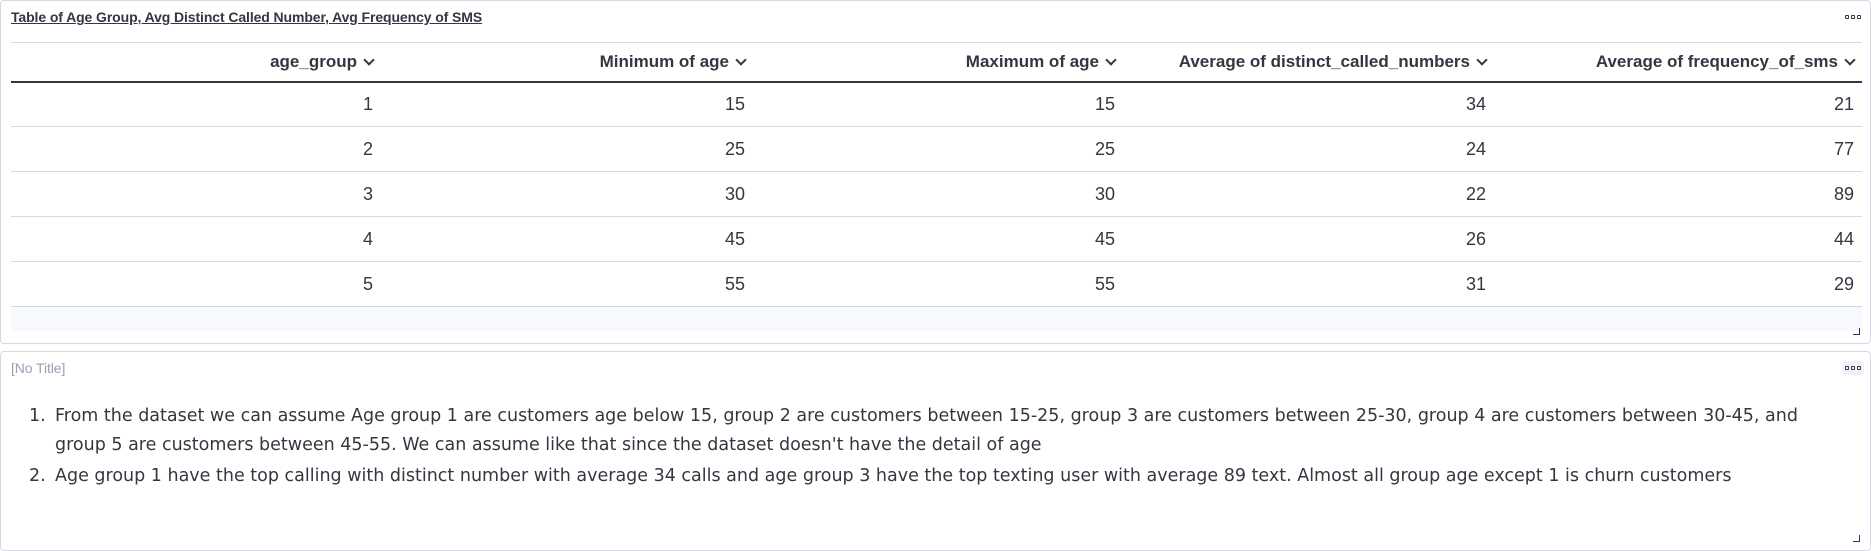 This screenshot has width=1871, height=551. What do you see at coordinates (37, 416) in the screenshot?
I see `list-item-number: 1.` at bounding box center [37, 416].